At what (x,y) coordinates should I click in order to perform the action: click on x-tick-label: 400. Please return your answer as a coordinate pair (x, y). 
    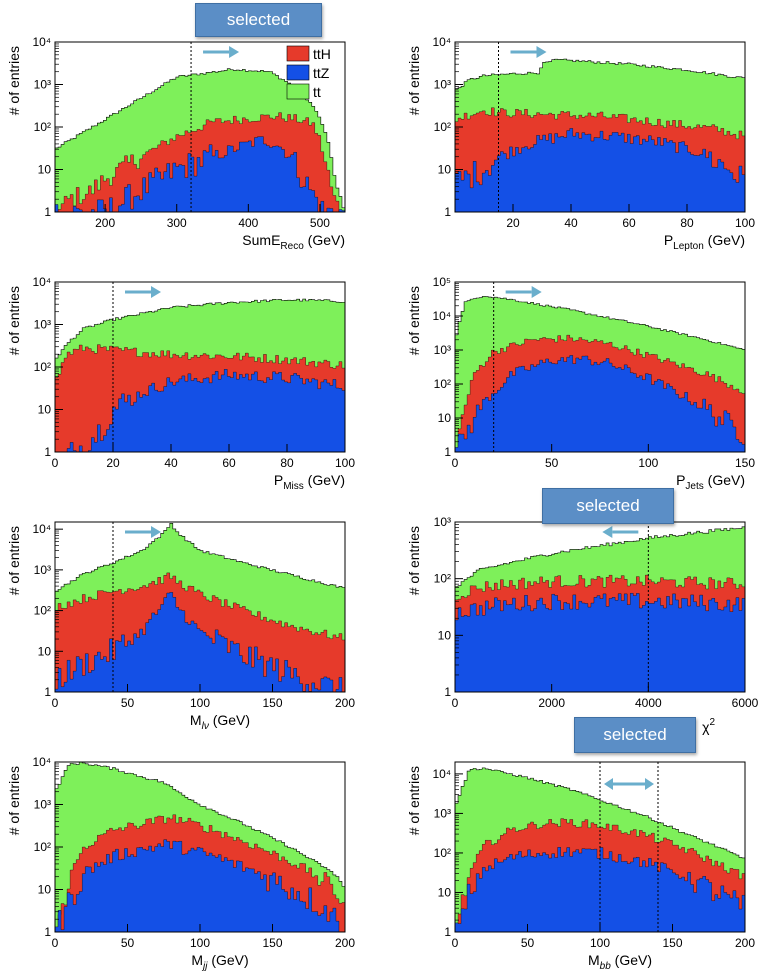
    Looking at the image, I should click on (248, 223).